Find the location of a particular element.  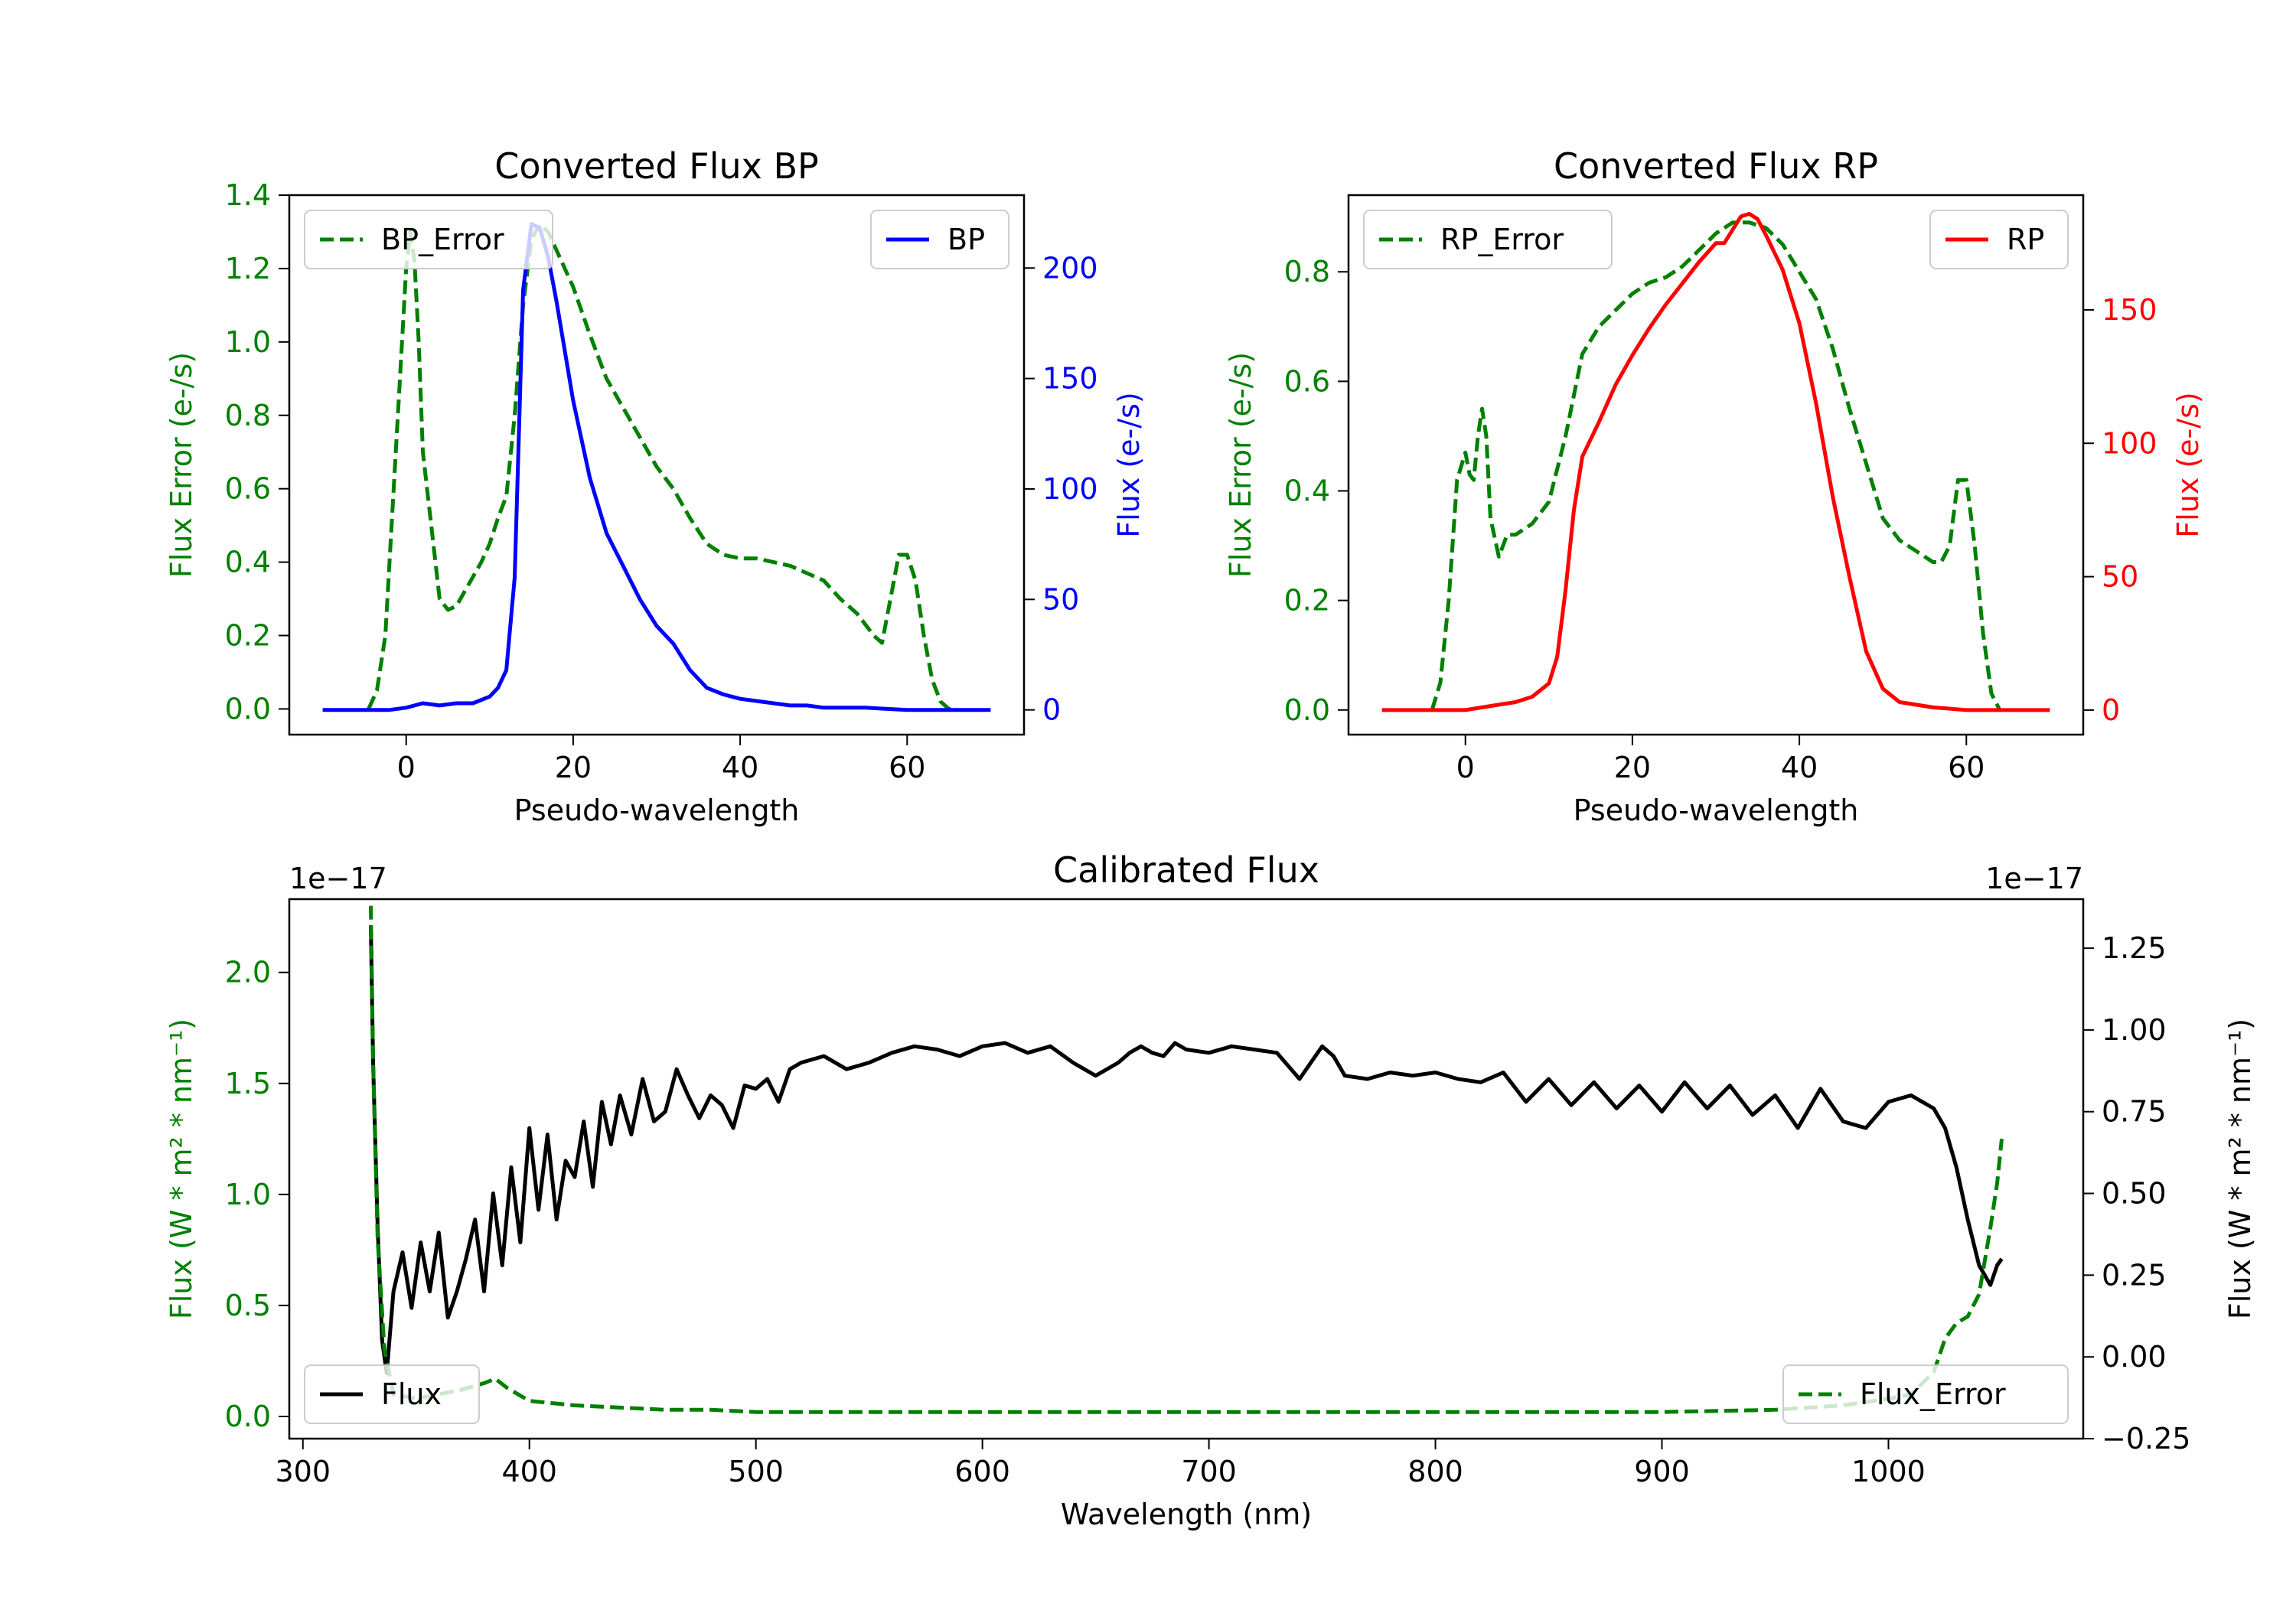

calibrated-left-y-tick-label: 0.5 is located at coordinates (248, 1305).